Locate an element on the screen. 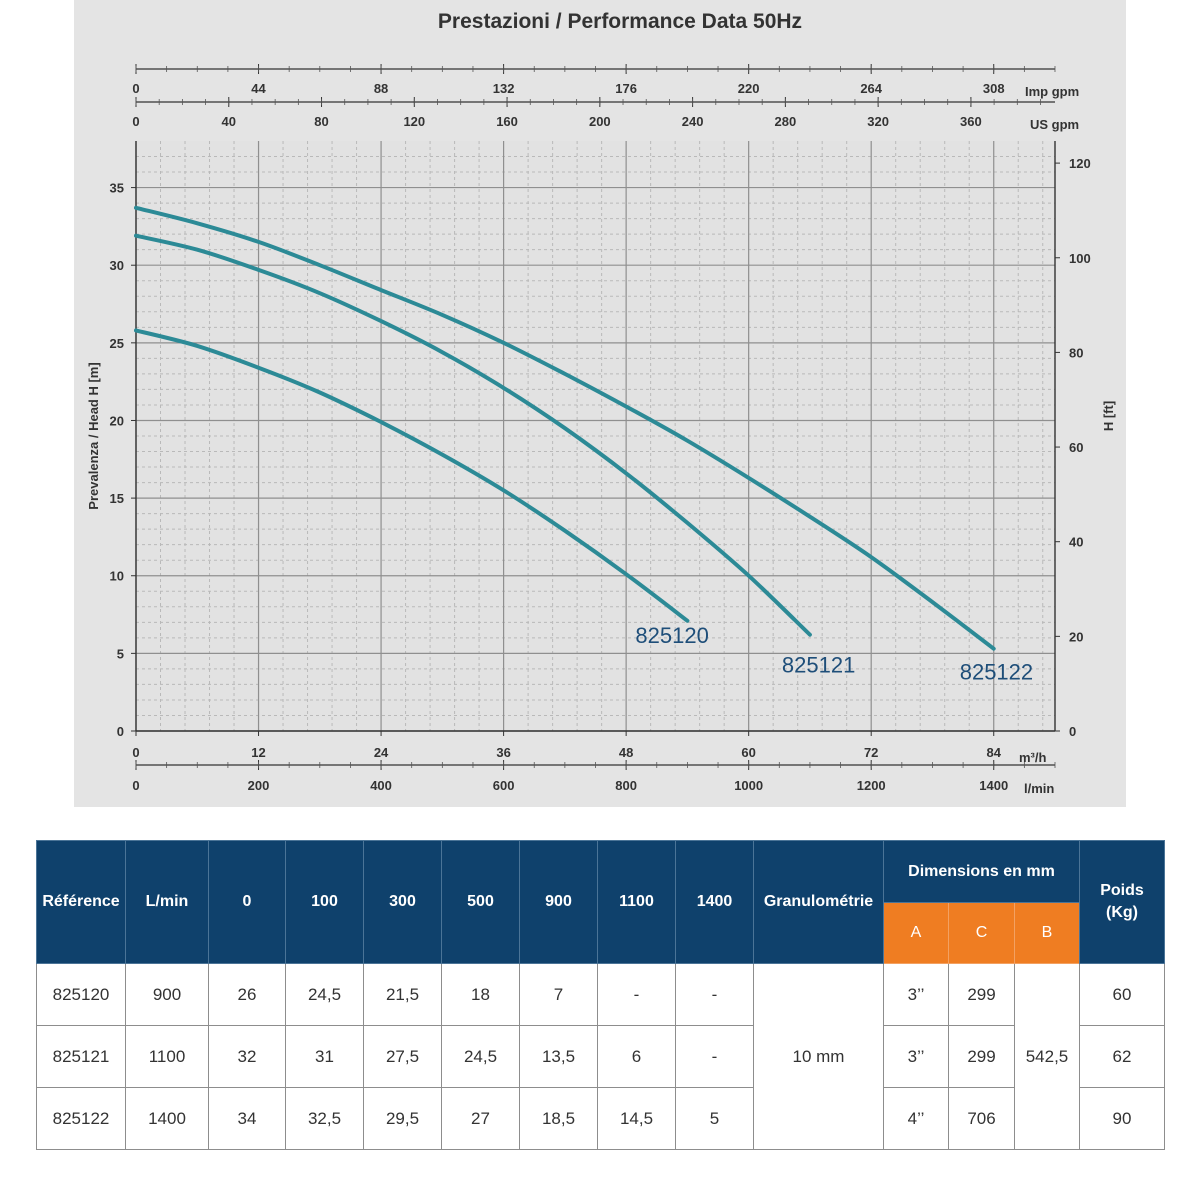 The width and height of the screenshot is (1200, 1200). us-gpm-tick-label: 160 is located at coordinates (507, 121).